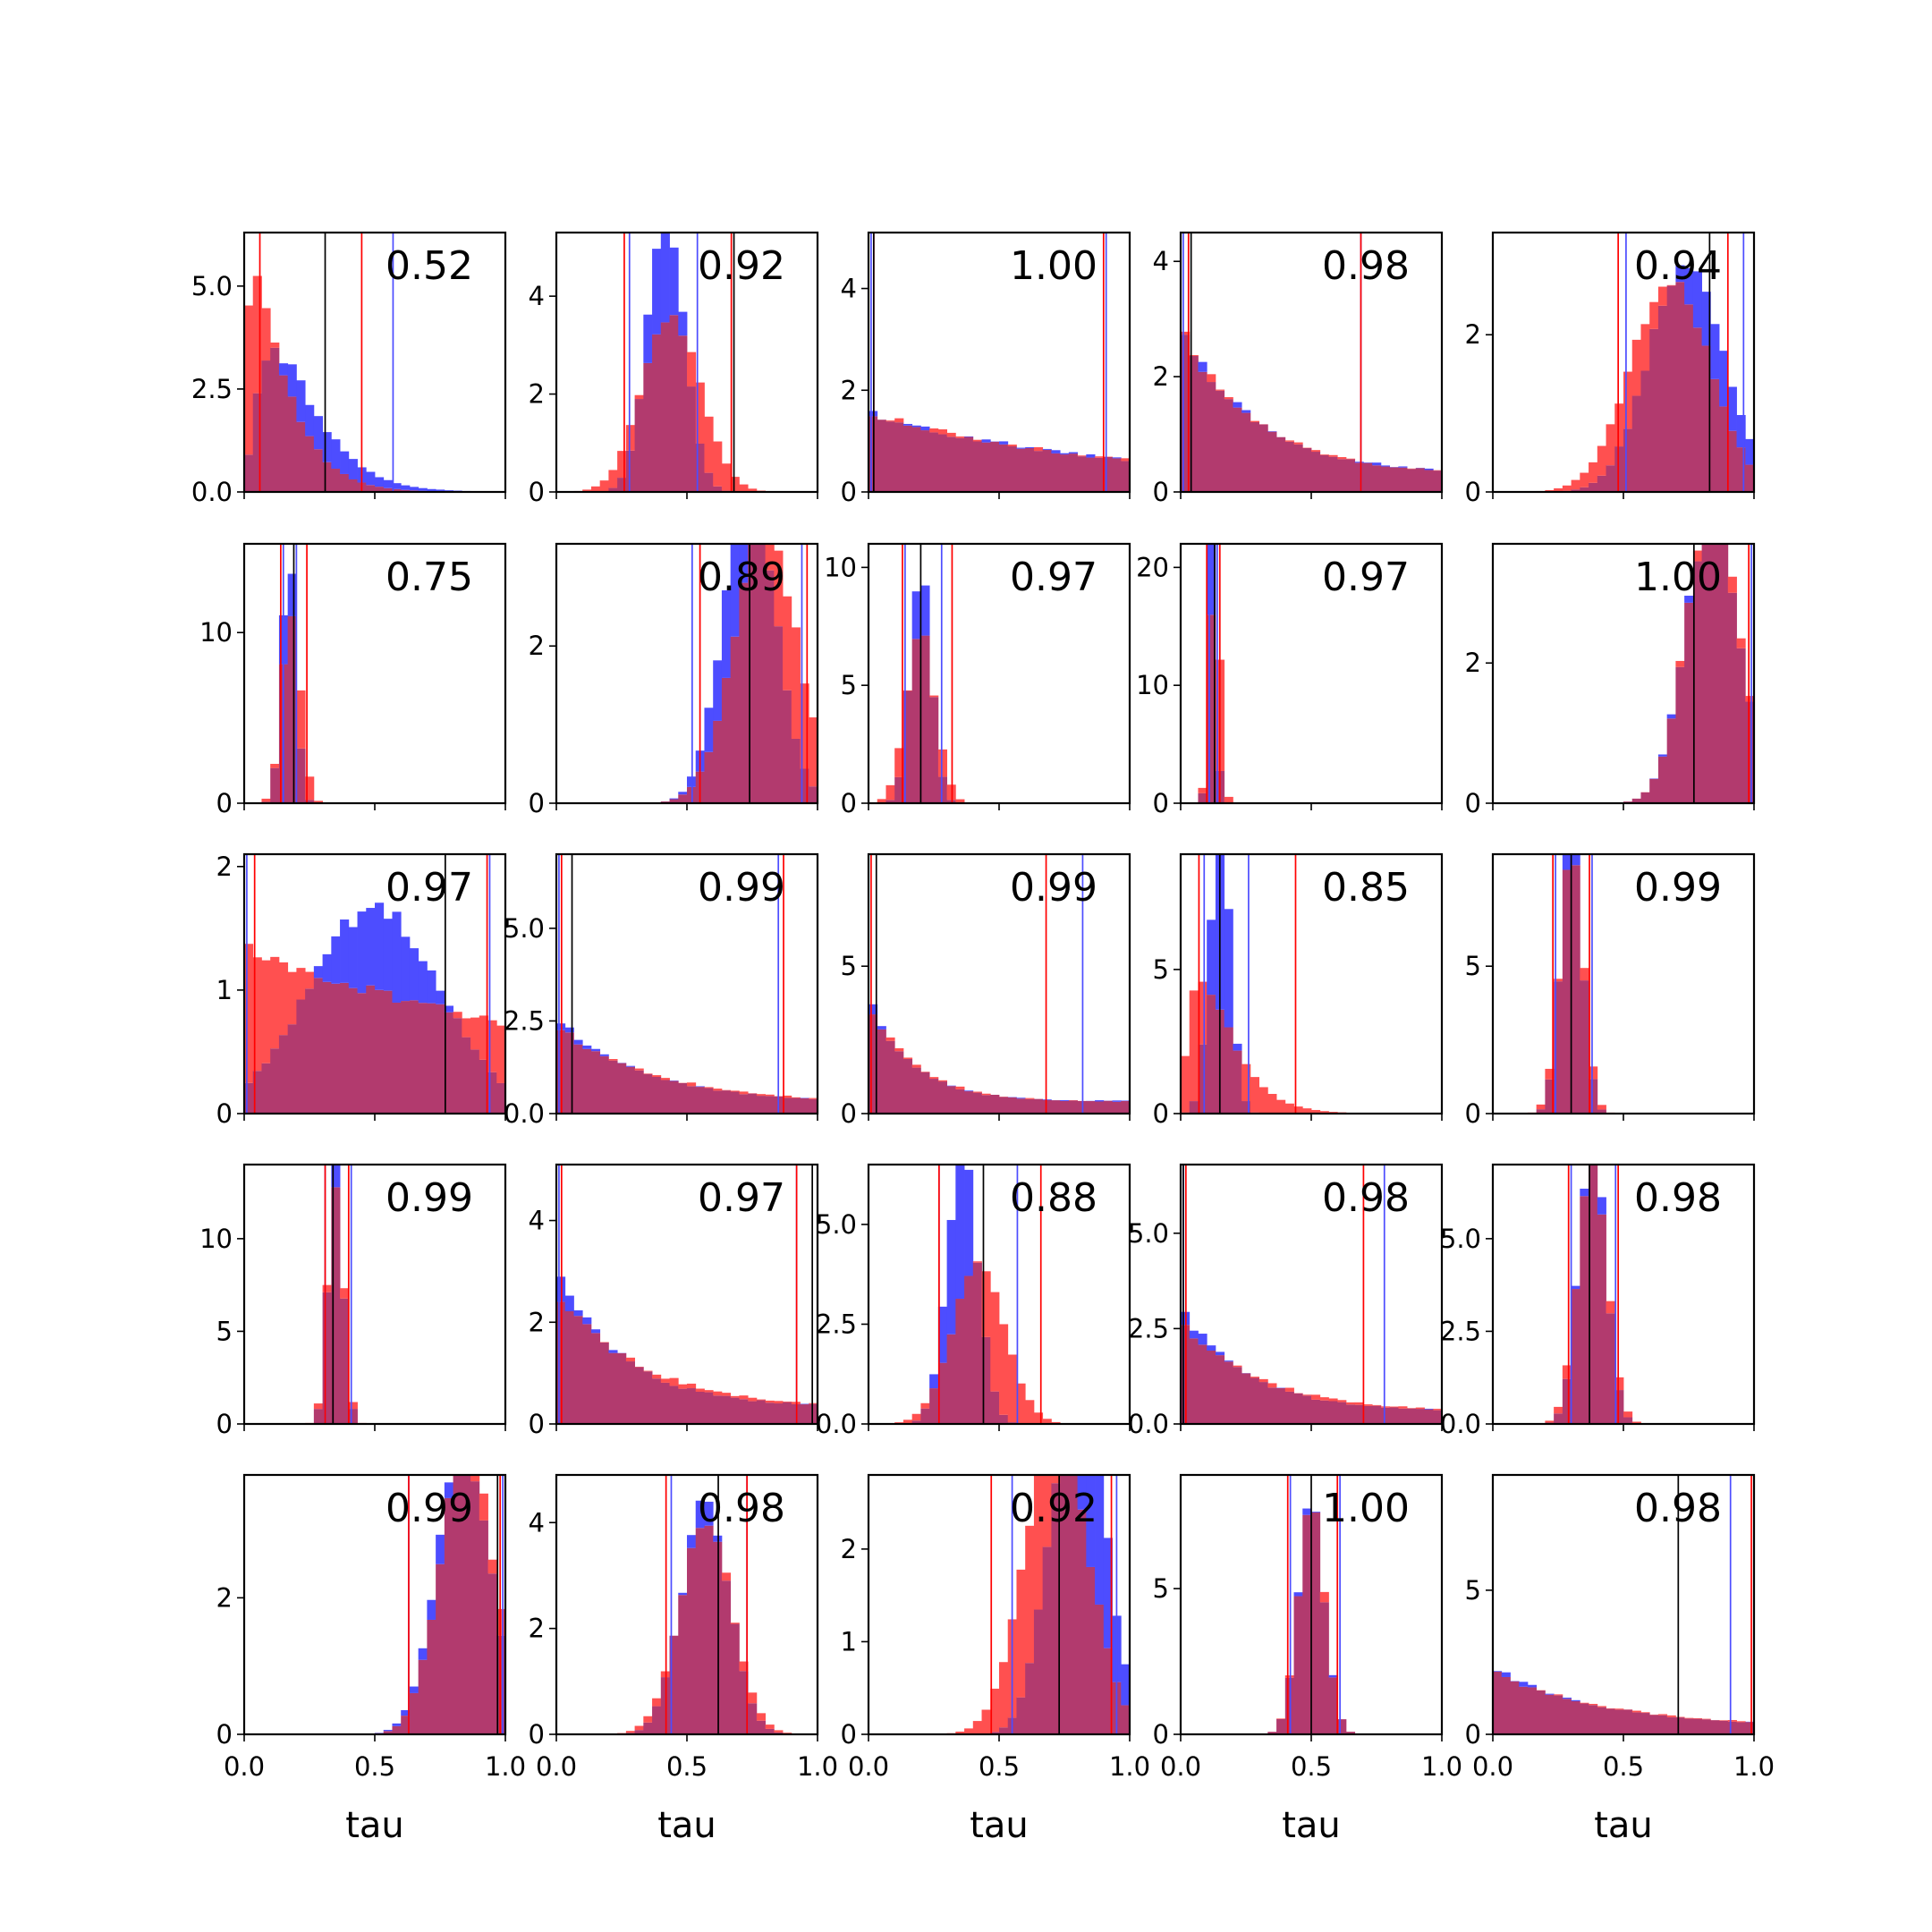  What do you see at coordinates (836, 1324) in the screenshot?
I see `y-tick-label: 2.5` at bounding box center [836, 1324].